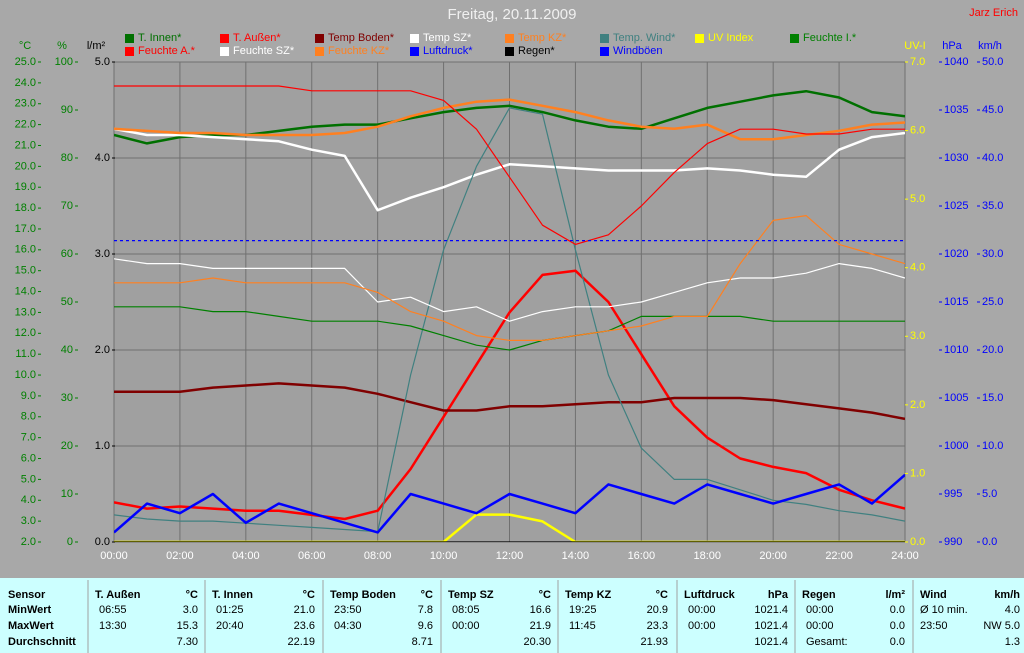 The height and width of the screenshot is (653, 1024). Describe the element at coordinates (447, 38) in the screenshot. I see `legend-label: Temp SZ*` at that location.